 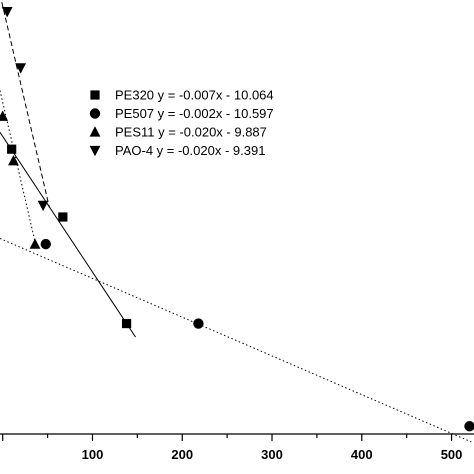 What do you see at coordinates (362, 454) in the screenshot?
I see `x-tick-label: 400` at bounding box center [362, 454].